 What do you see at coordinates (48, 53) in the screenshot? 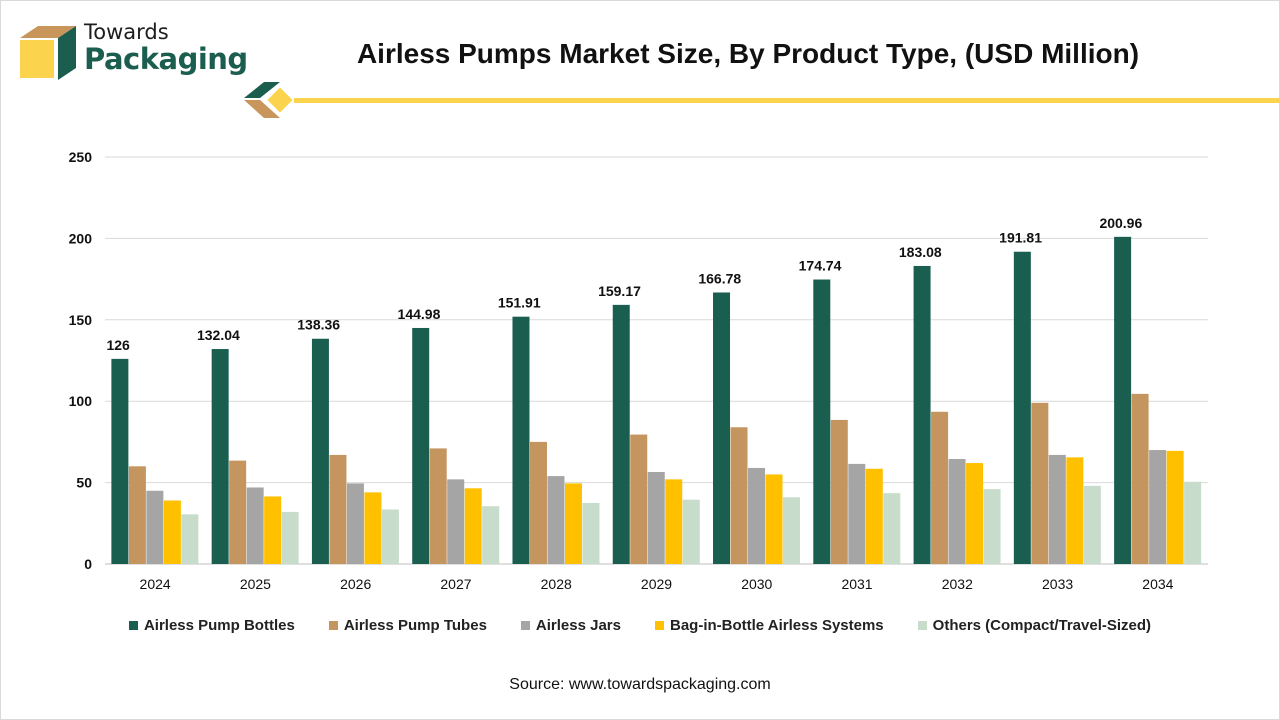
I see `box-logo-icon` at bounding box center [48, 53].